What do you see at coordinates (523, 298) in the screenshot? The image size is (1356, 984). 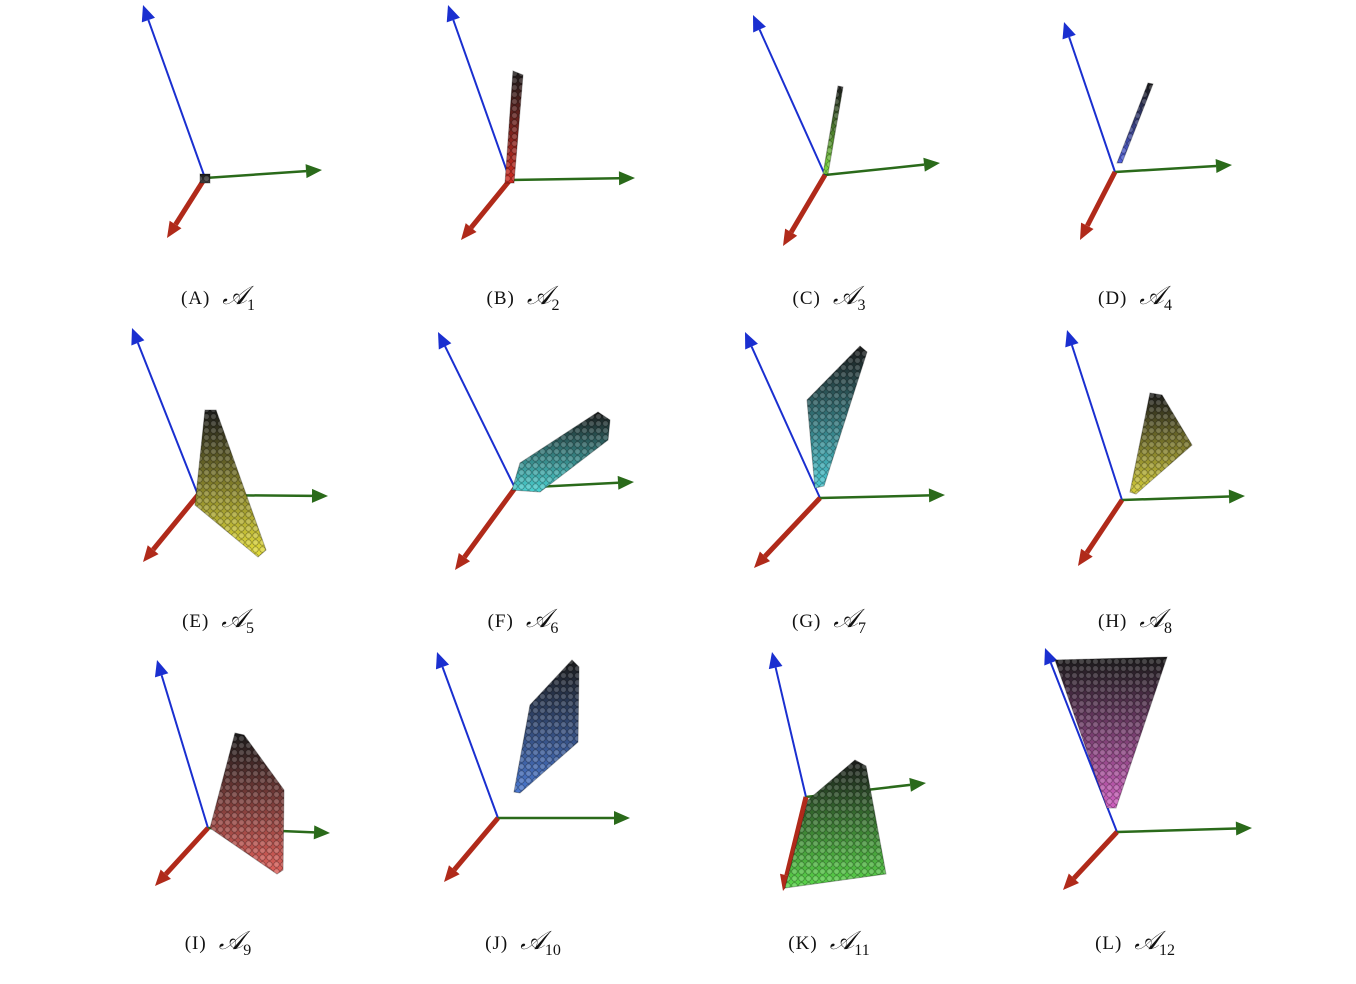 I see `caption: (B) 𝒜2` at bounding box center [523, 298].